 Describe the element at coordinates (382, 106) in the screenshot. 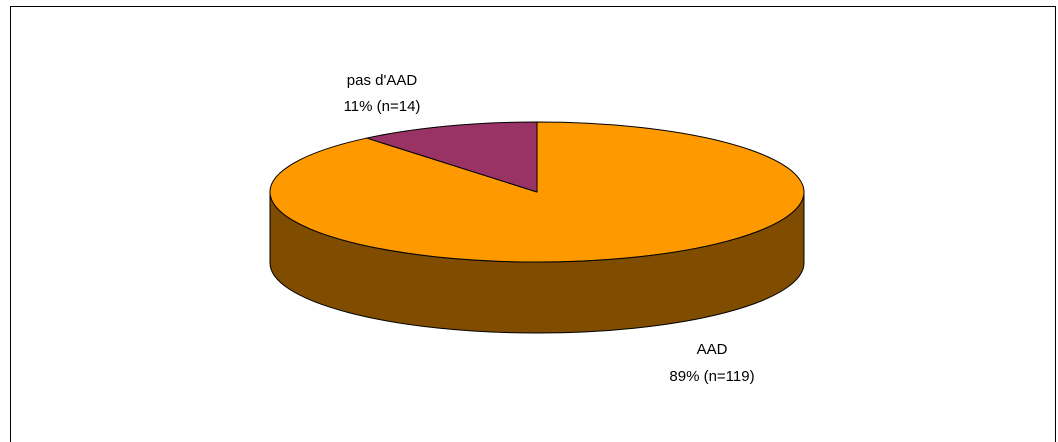

I see `slice-value-pas-d-aad: 11% (n=14)` at that location.